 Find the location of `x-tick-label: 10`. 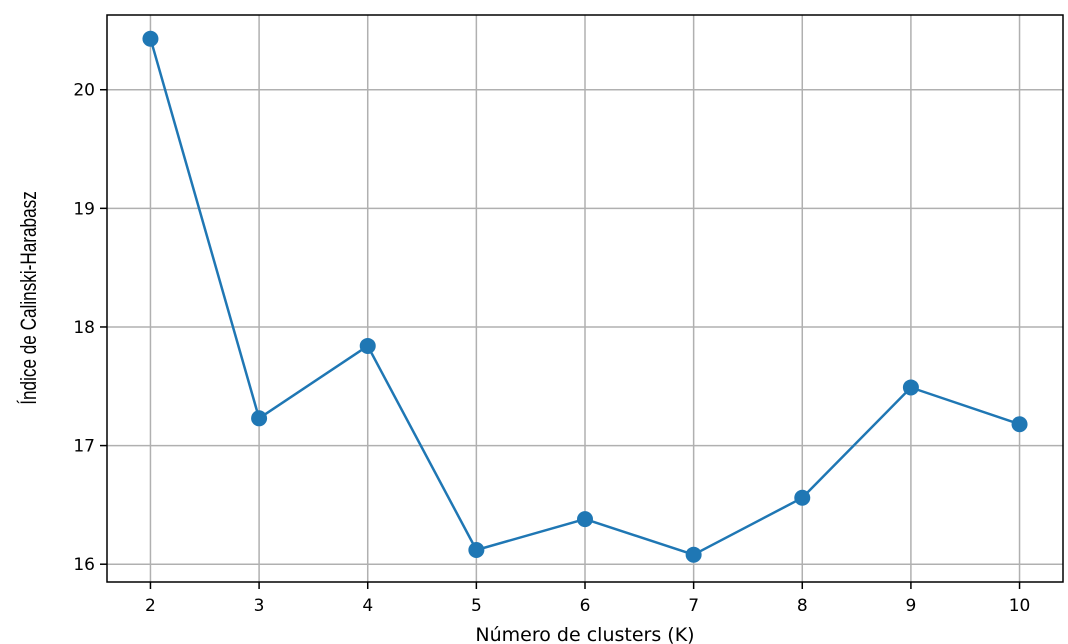

x-tick-label: 10 is located at coordinates (1020, 606).